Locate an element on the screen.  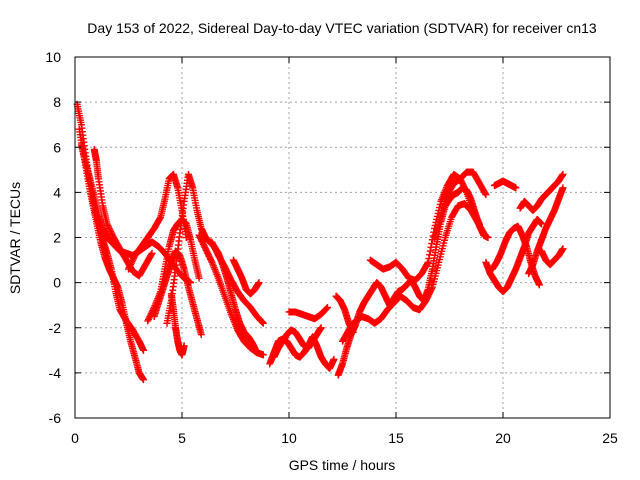
x-tick-label: 25 is located at coordinates (610, 438).